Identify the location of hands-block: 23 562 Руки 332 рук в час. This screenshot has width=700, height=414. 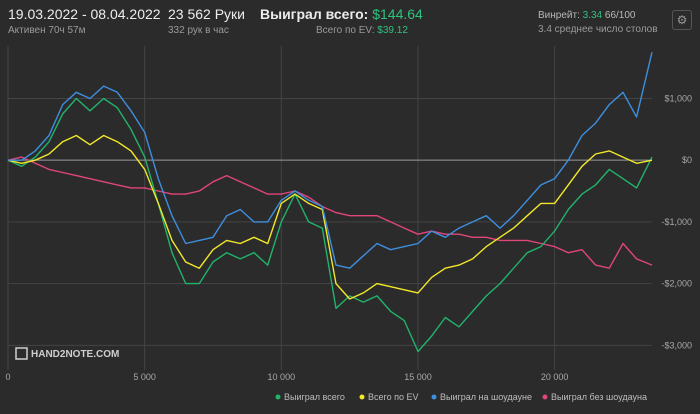
(206, 21).